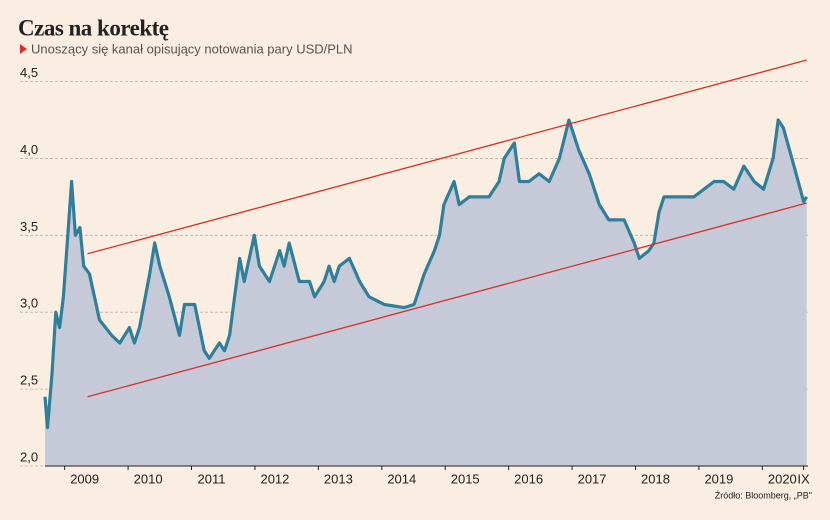 This screenshot has height=520, width=830. Describe the element at coordinates (29, 303) in the screenshot. I see `y-tick-label: 3,0` at that location.